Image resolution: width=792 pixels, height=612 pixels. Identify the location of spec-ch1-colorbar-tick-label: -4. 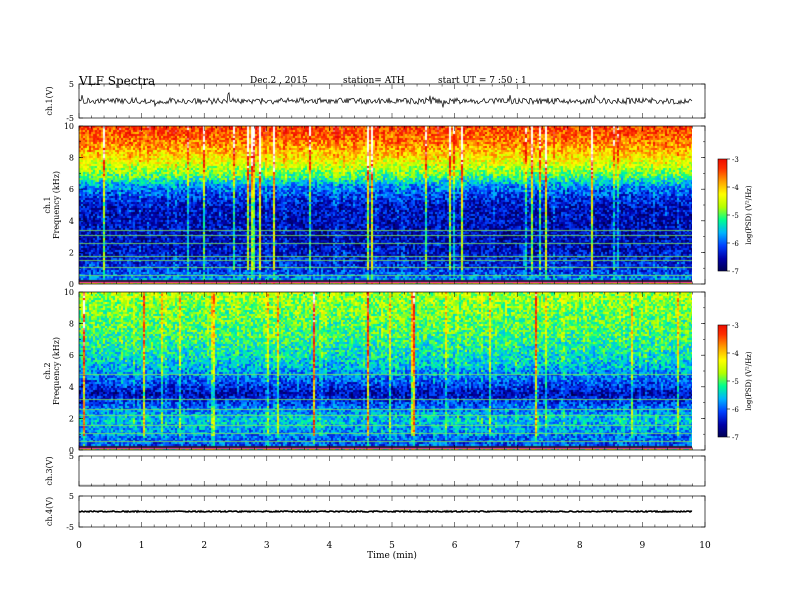
(735, 188).